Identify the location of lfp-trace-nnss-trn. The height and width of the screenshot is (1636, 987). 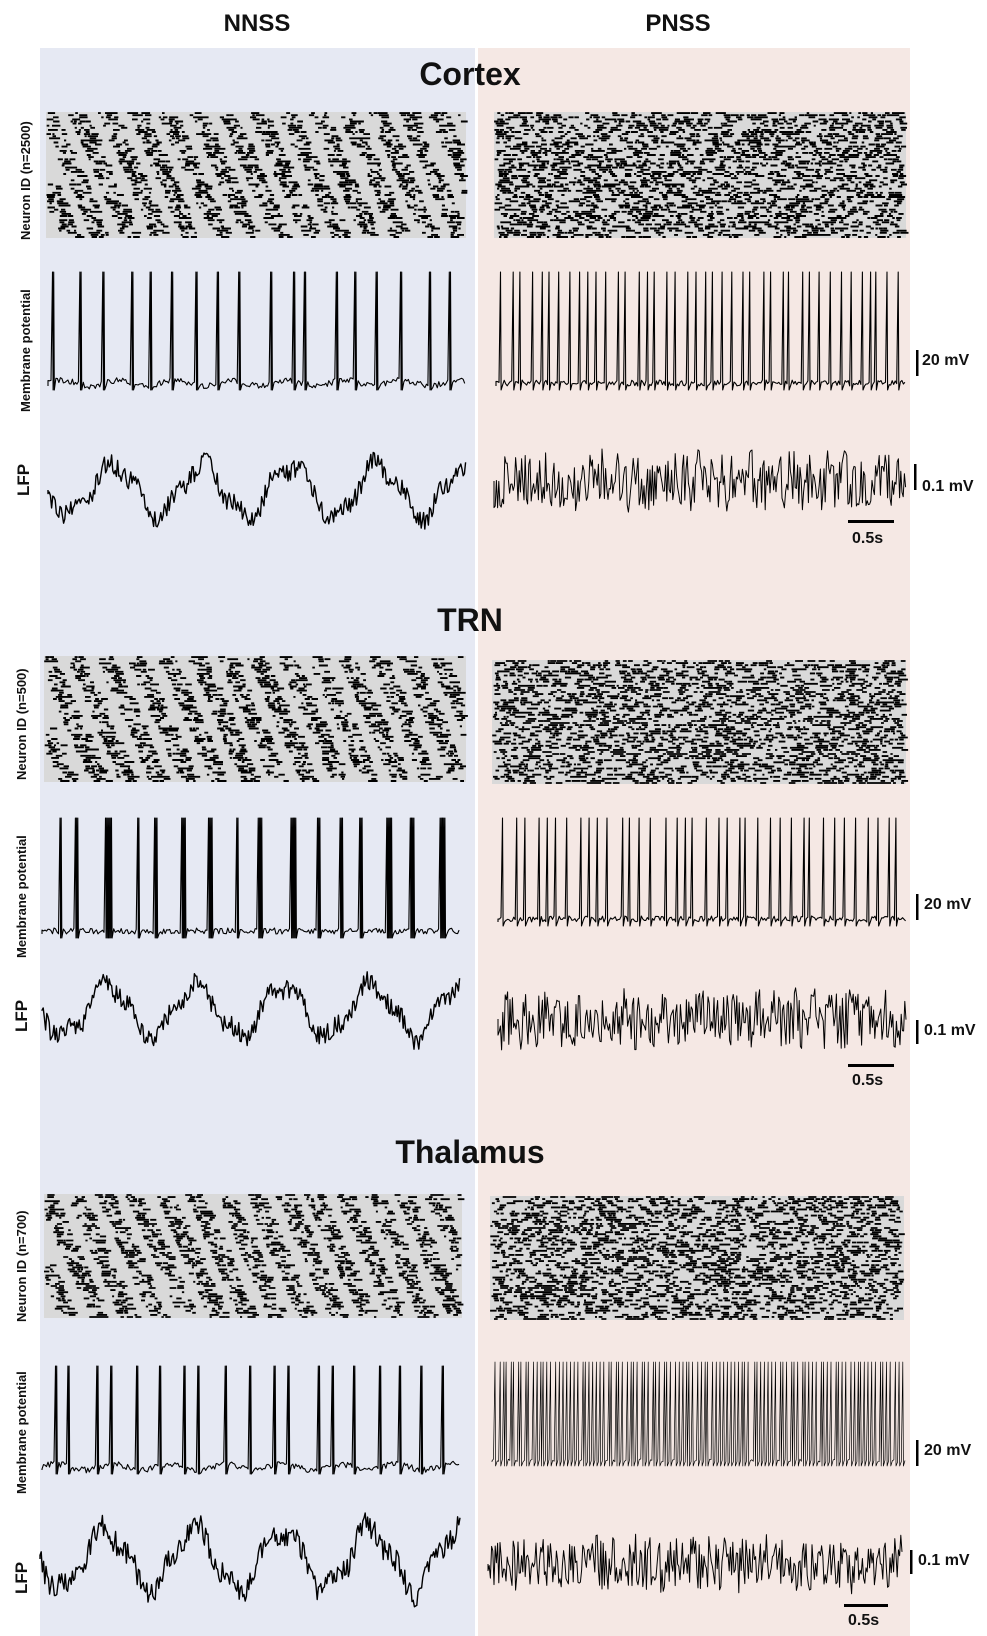
(251, 1010).